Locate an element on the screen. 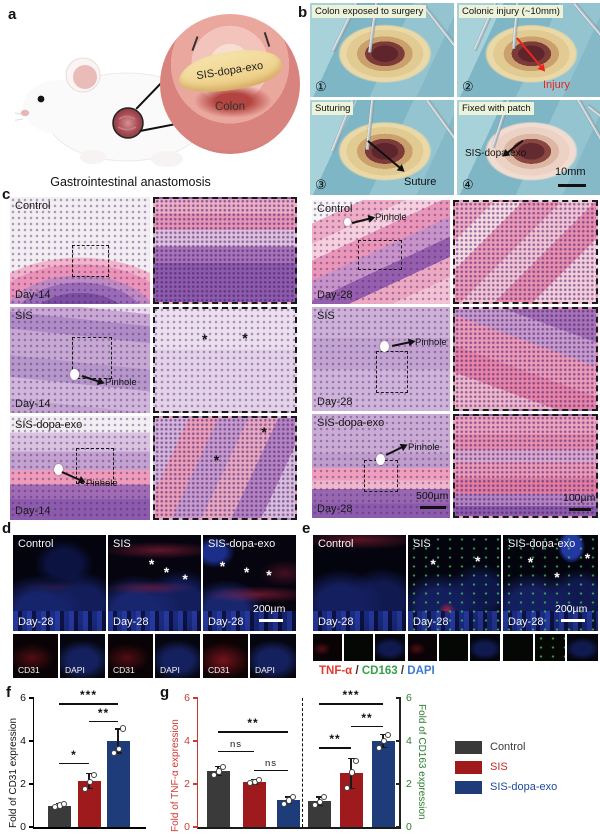 Image resolution: width=600 pixels, height=837 pixels. panel-letter-f: f is located at coordinates (8, 692).